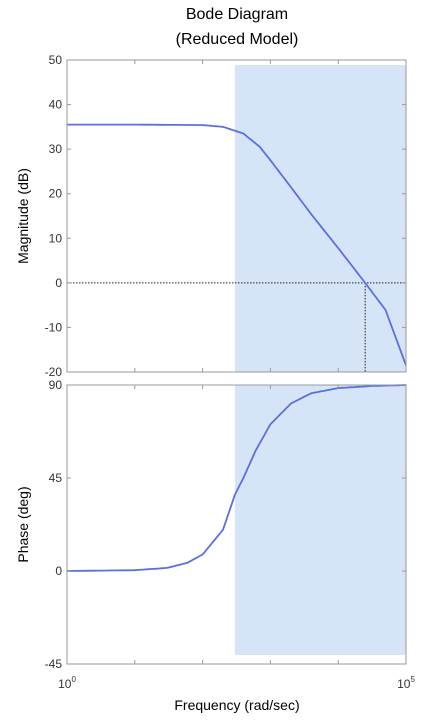  Describe the element at coordinates (56, 385) in the screenshot. I see `phase-y-tick-label: 90` at that location.